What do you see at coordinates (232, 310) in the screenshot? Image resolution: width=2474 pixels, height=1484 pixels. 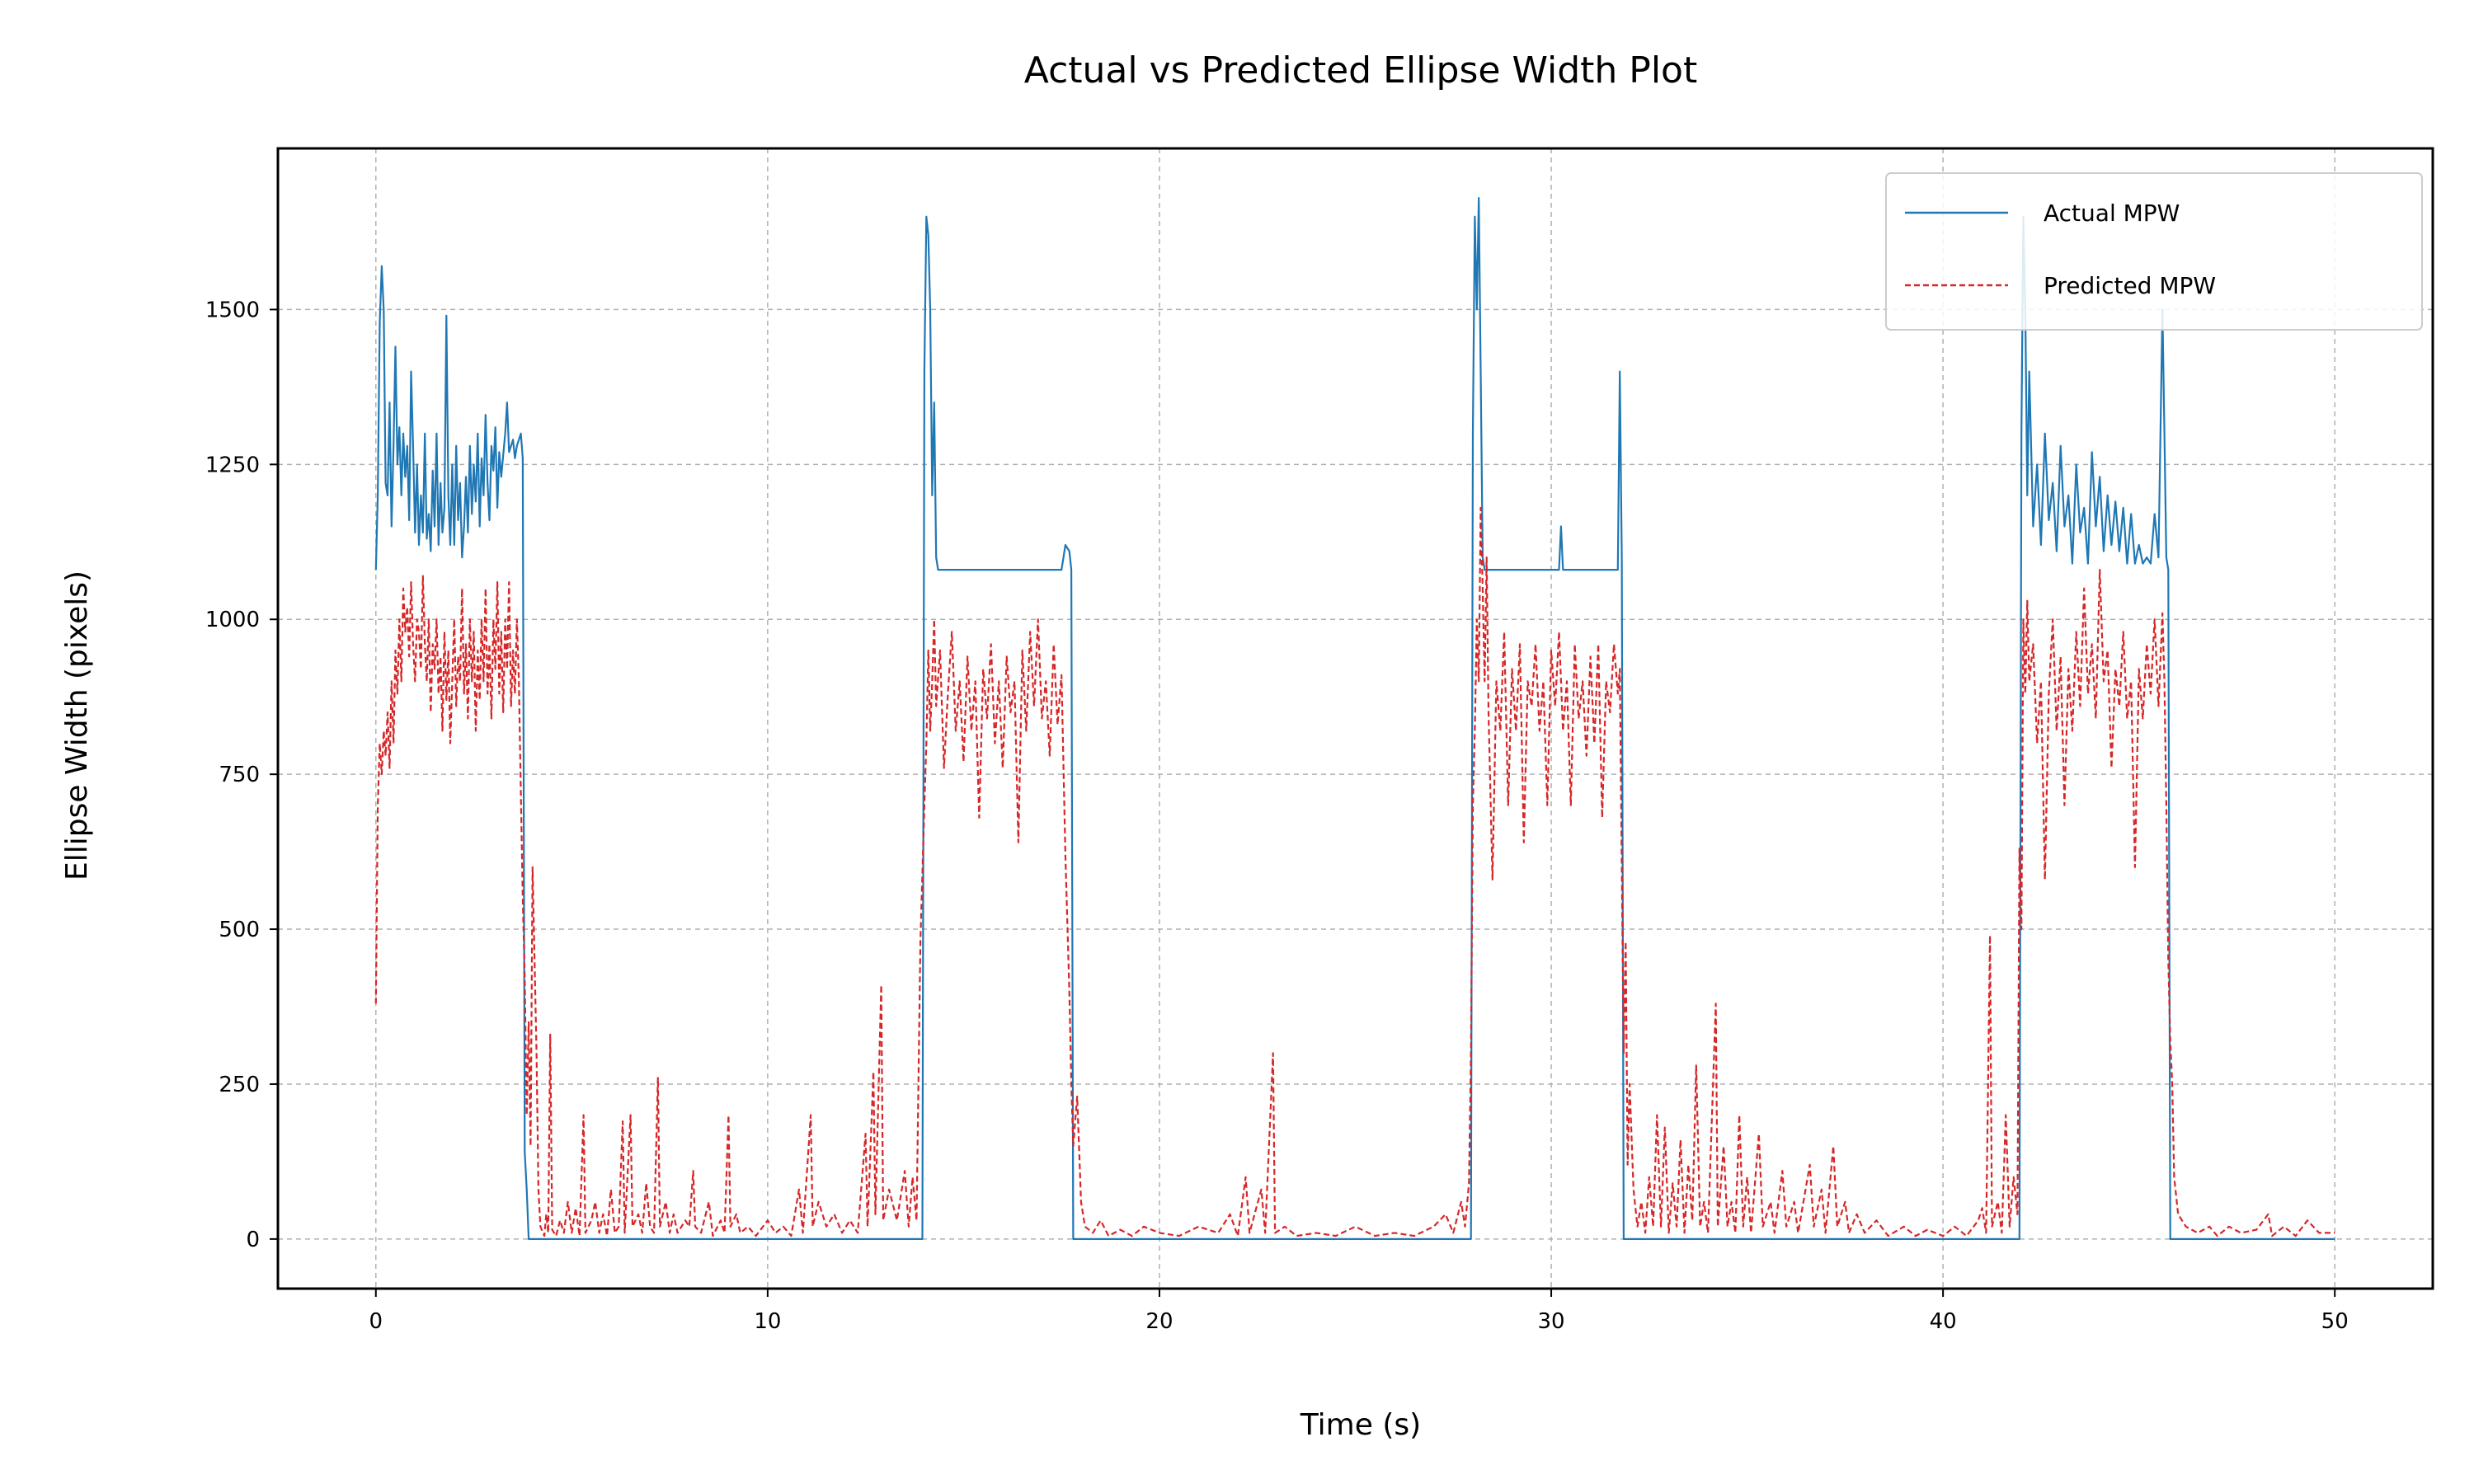 I see `y-tick-label: 1500` at bounding box center [232, 310].